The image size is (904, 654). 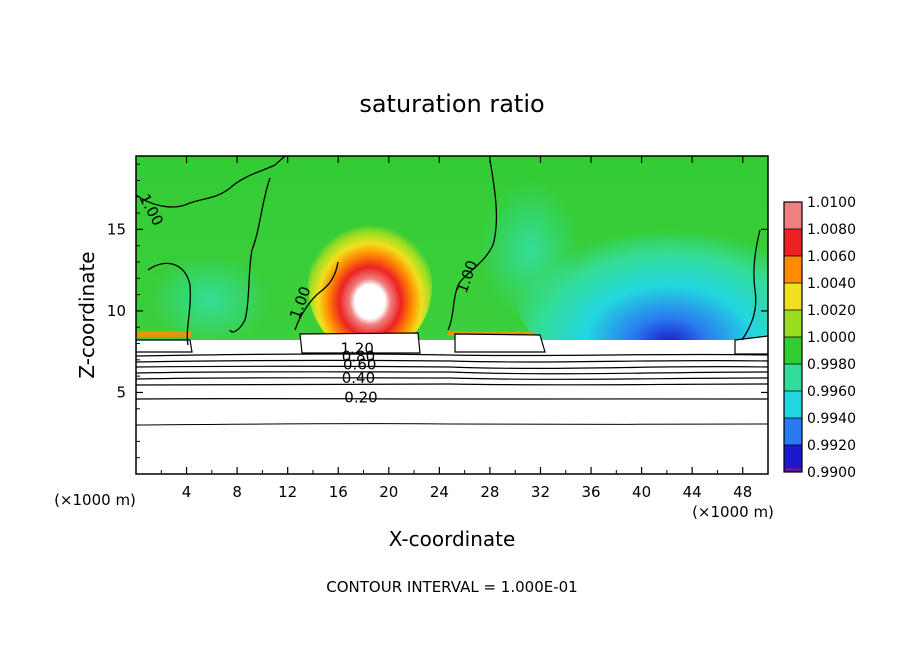 I want to click on x-tick-label: 20, so click(x=388, y=492).